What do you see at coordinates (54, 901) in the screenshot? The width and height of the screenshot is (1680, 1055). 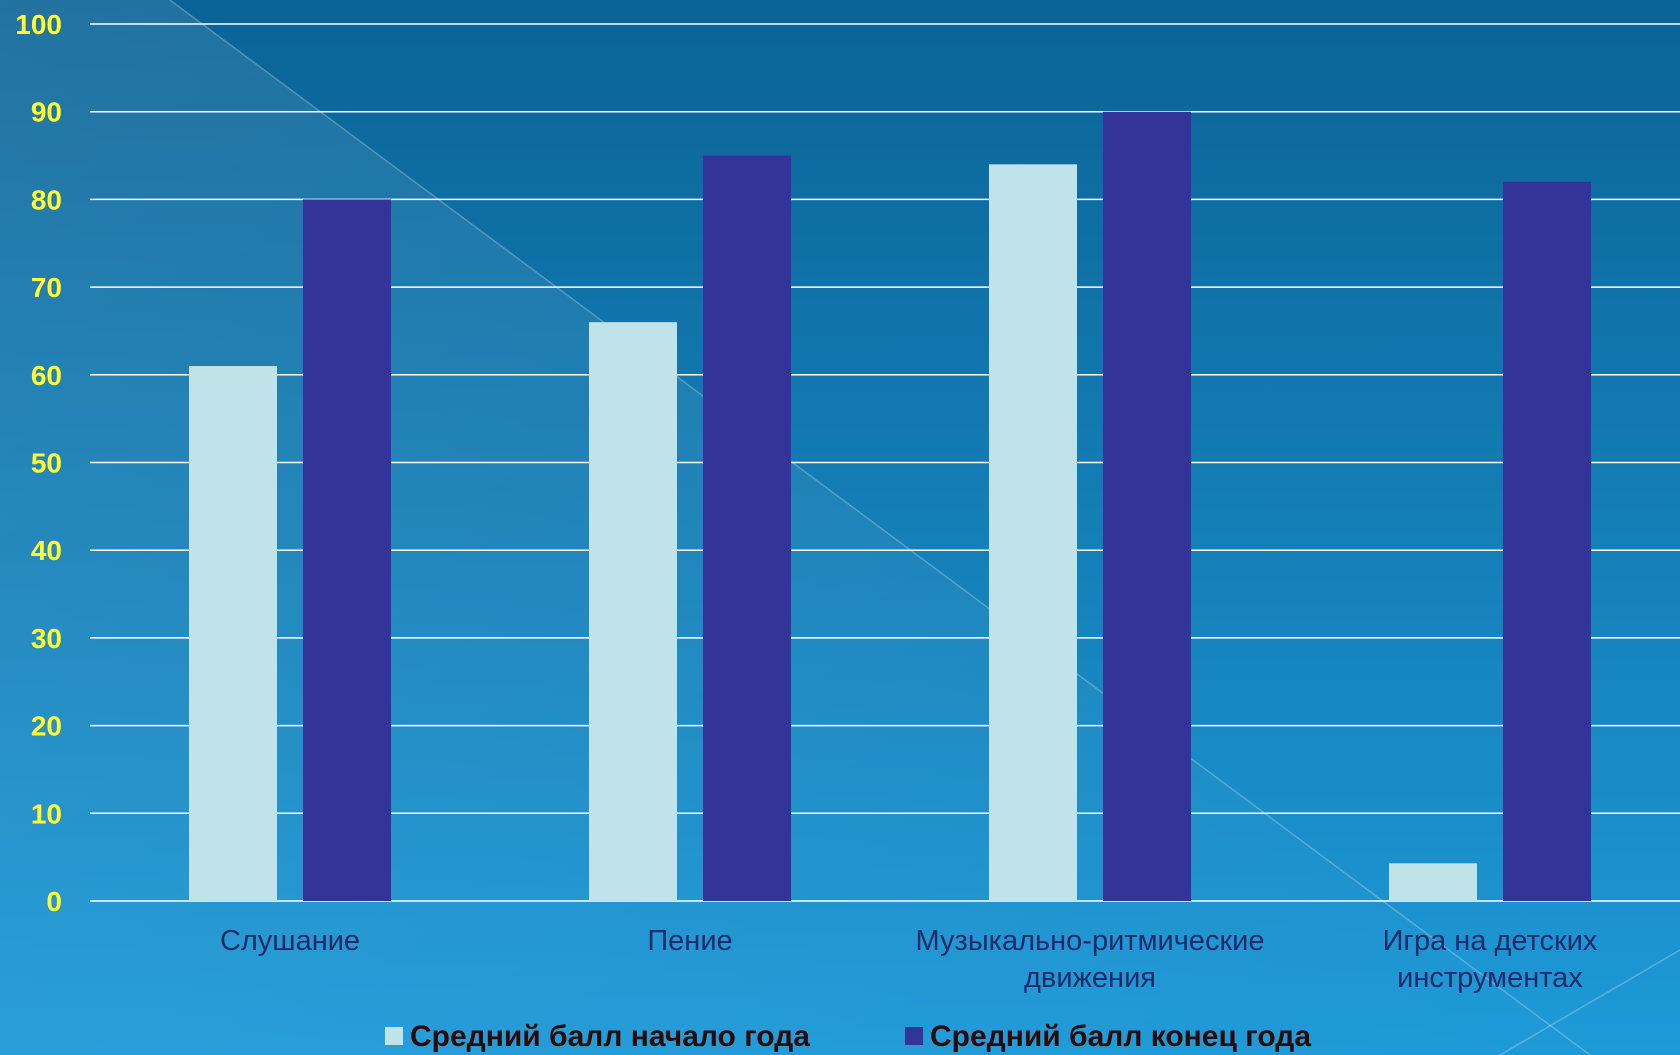 I see `y-tick-label: 0` at bounding box center [54, 901].